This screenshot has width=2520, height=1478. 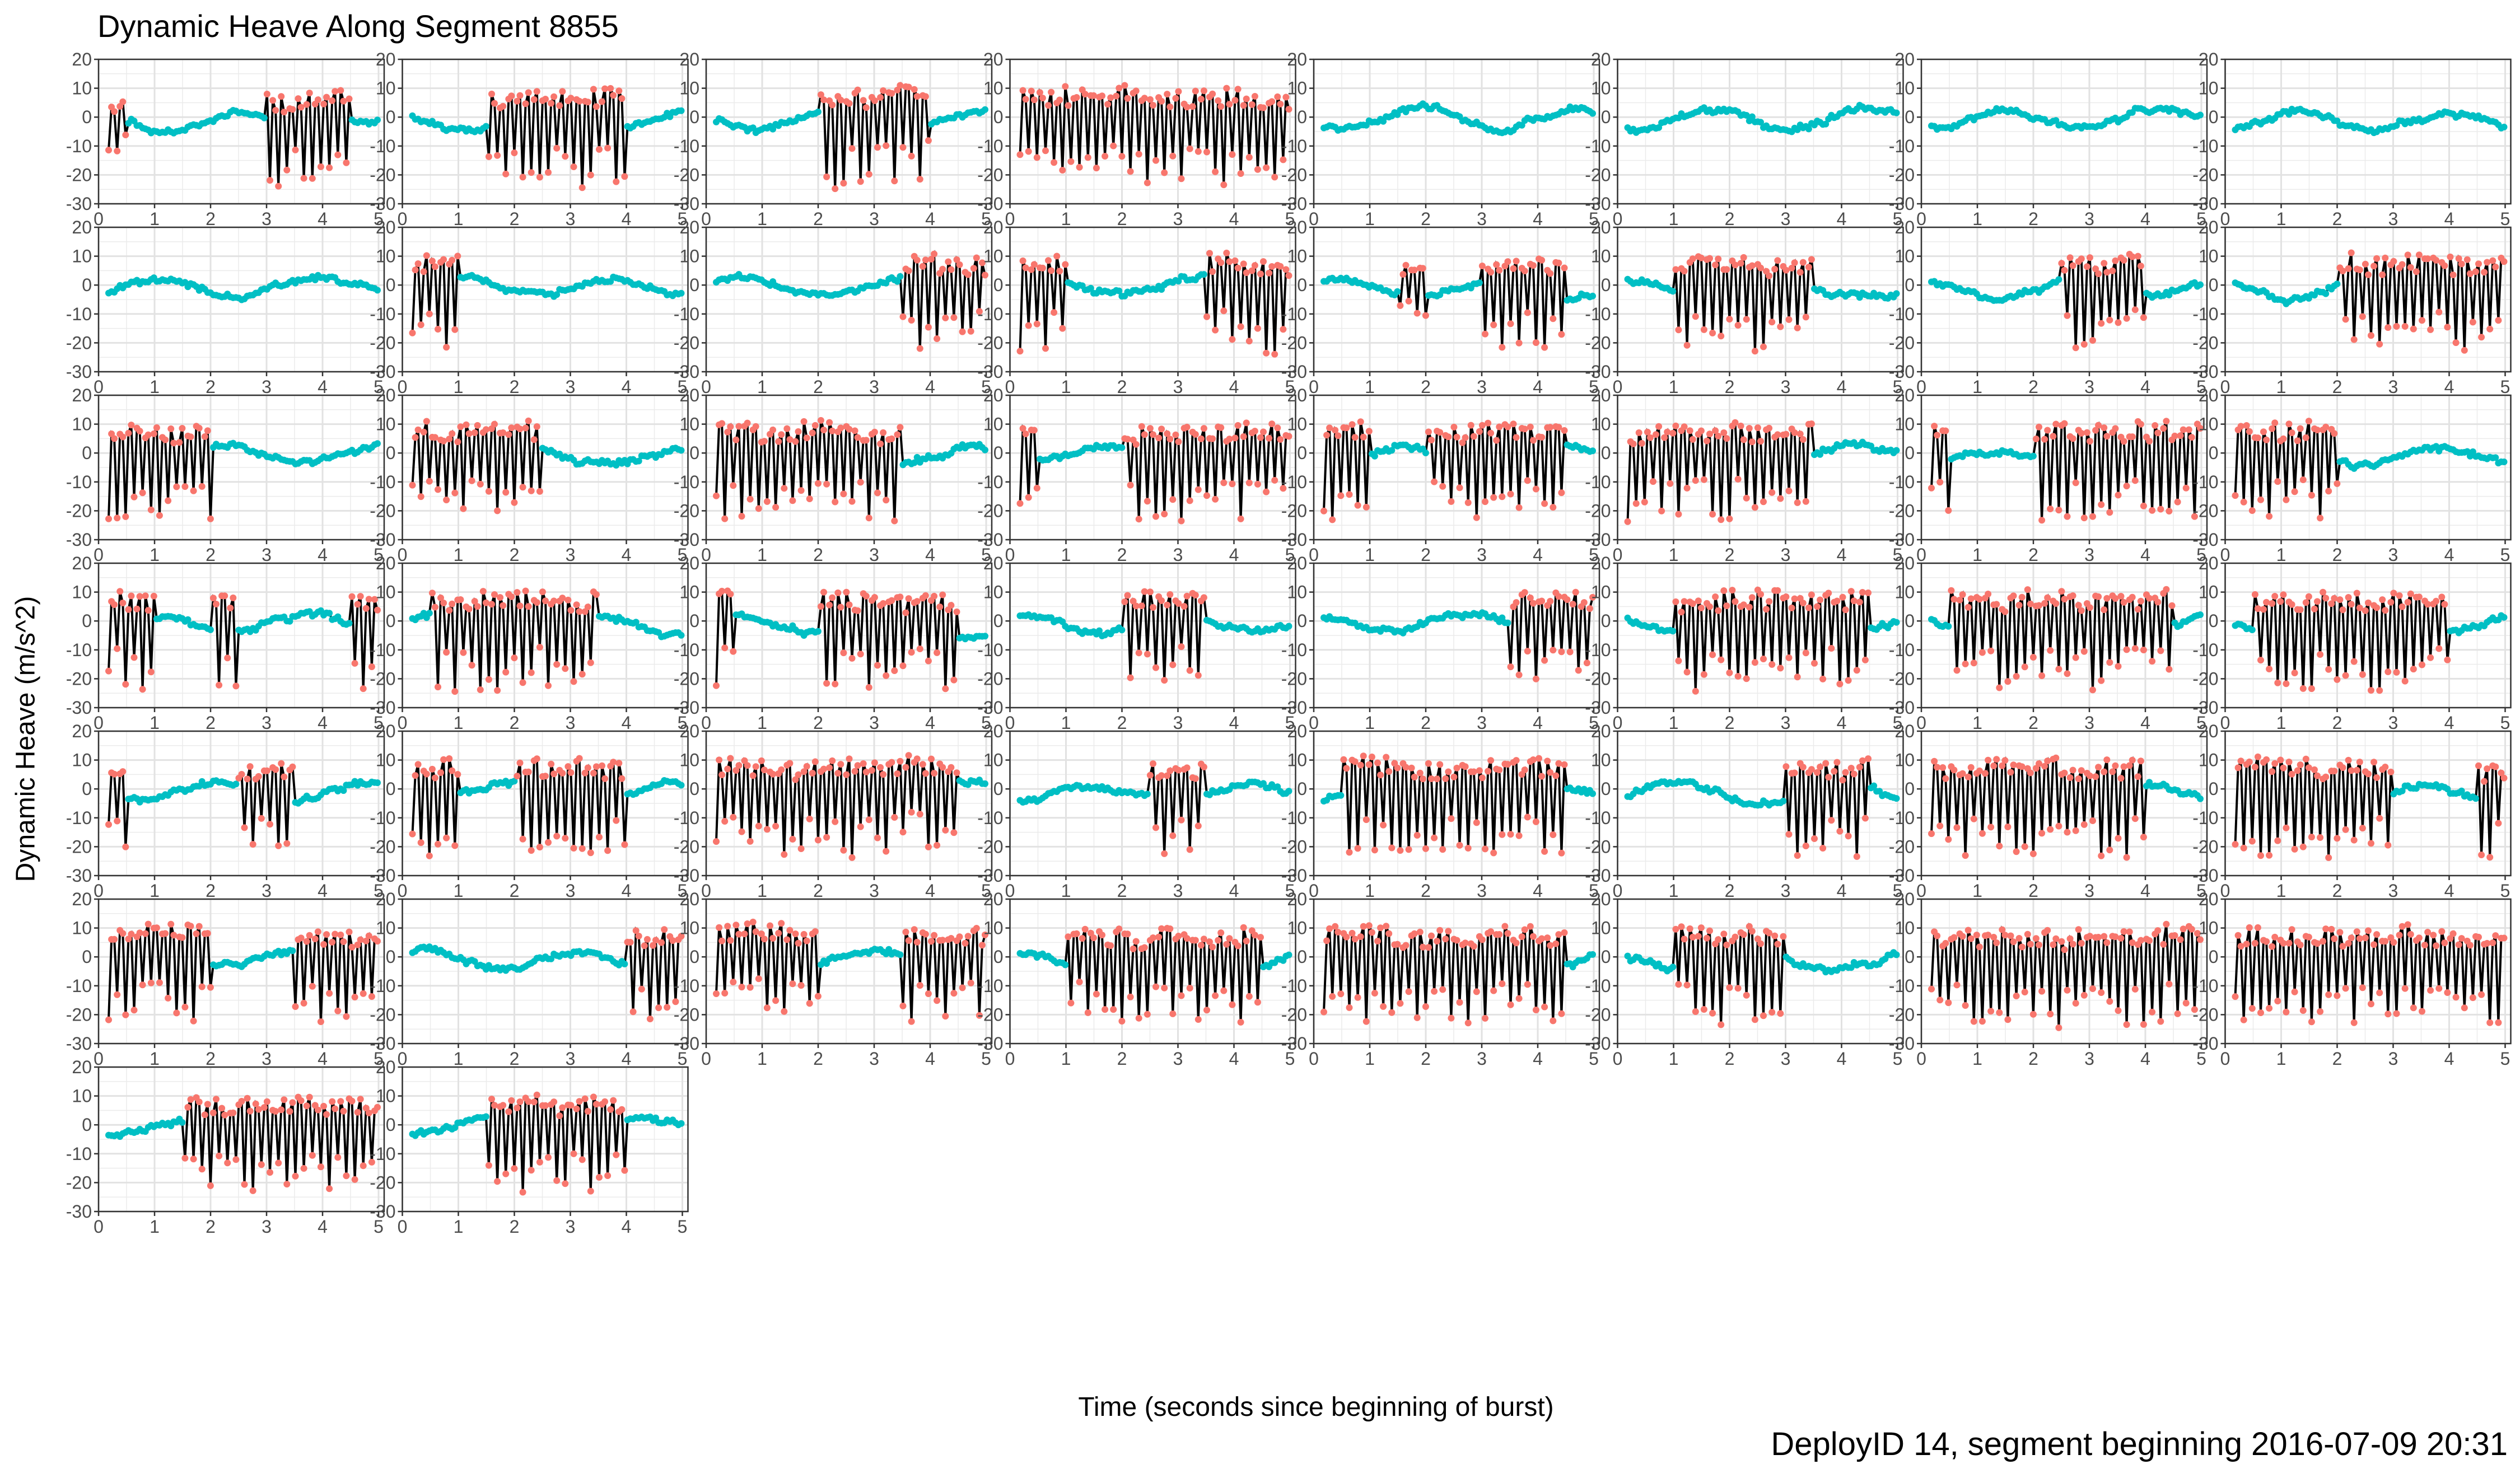 I want to click on x-tick-label: 1, so click(x=1066, y=555).